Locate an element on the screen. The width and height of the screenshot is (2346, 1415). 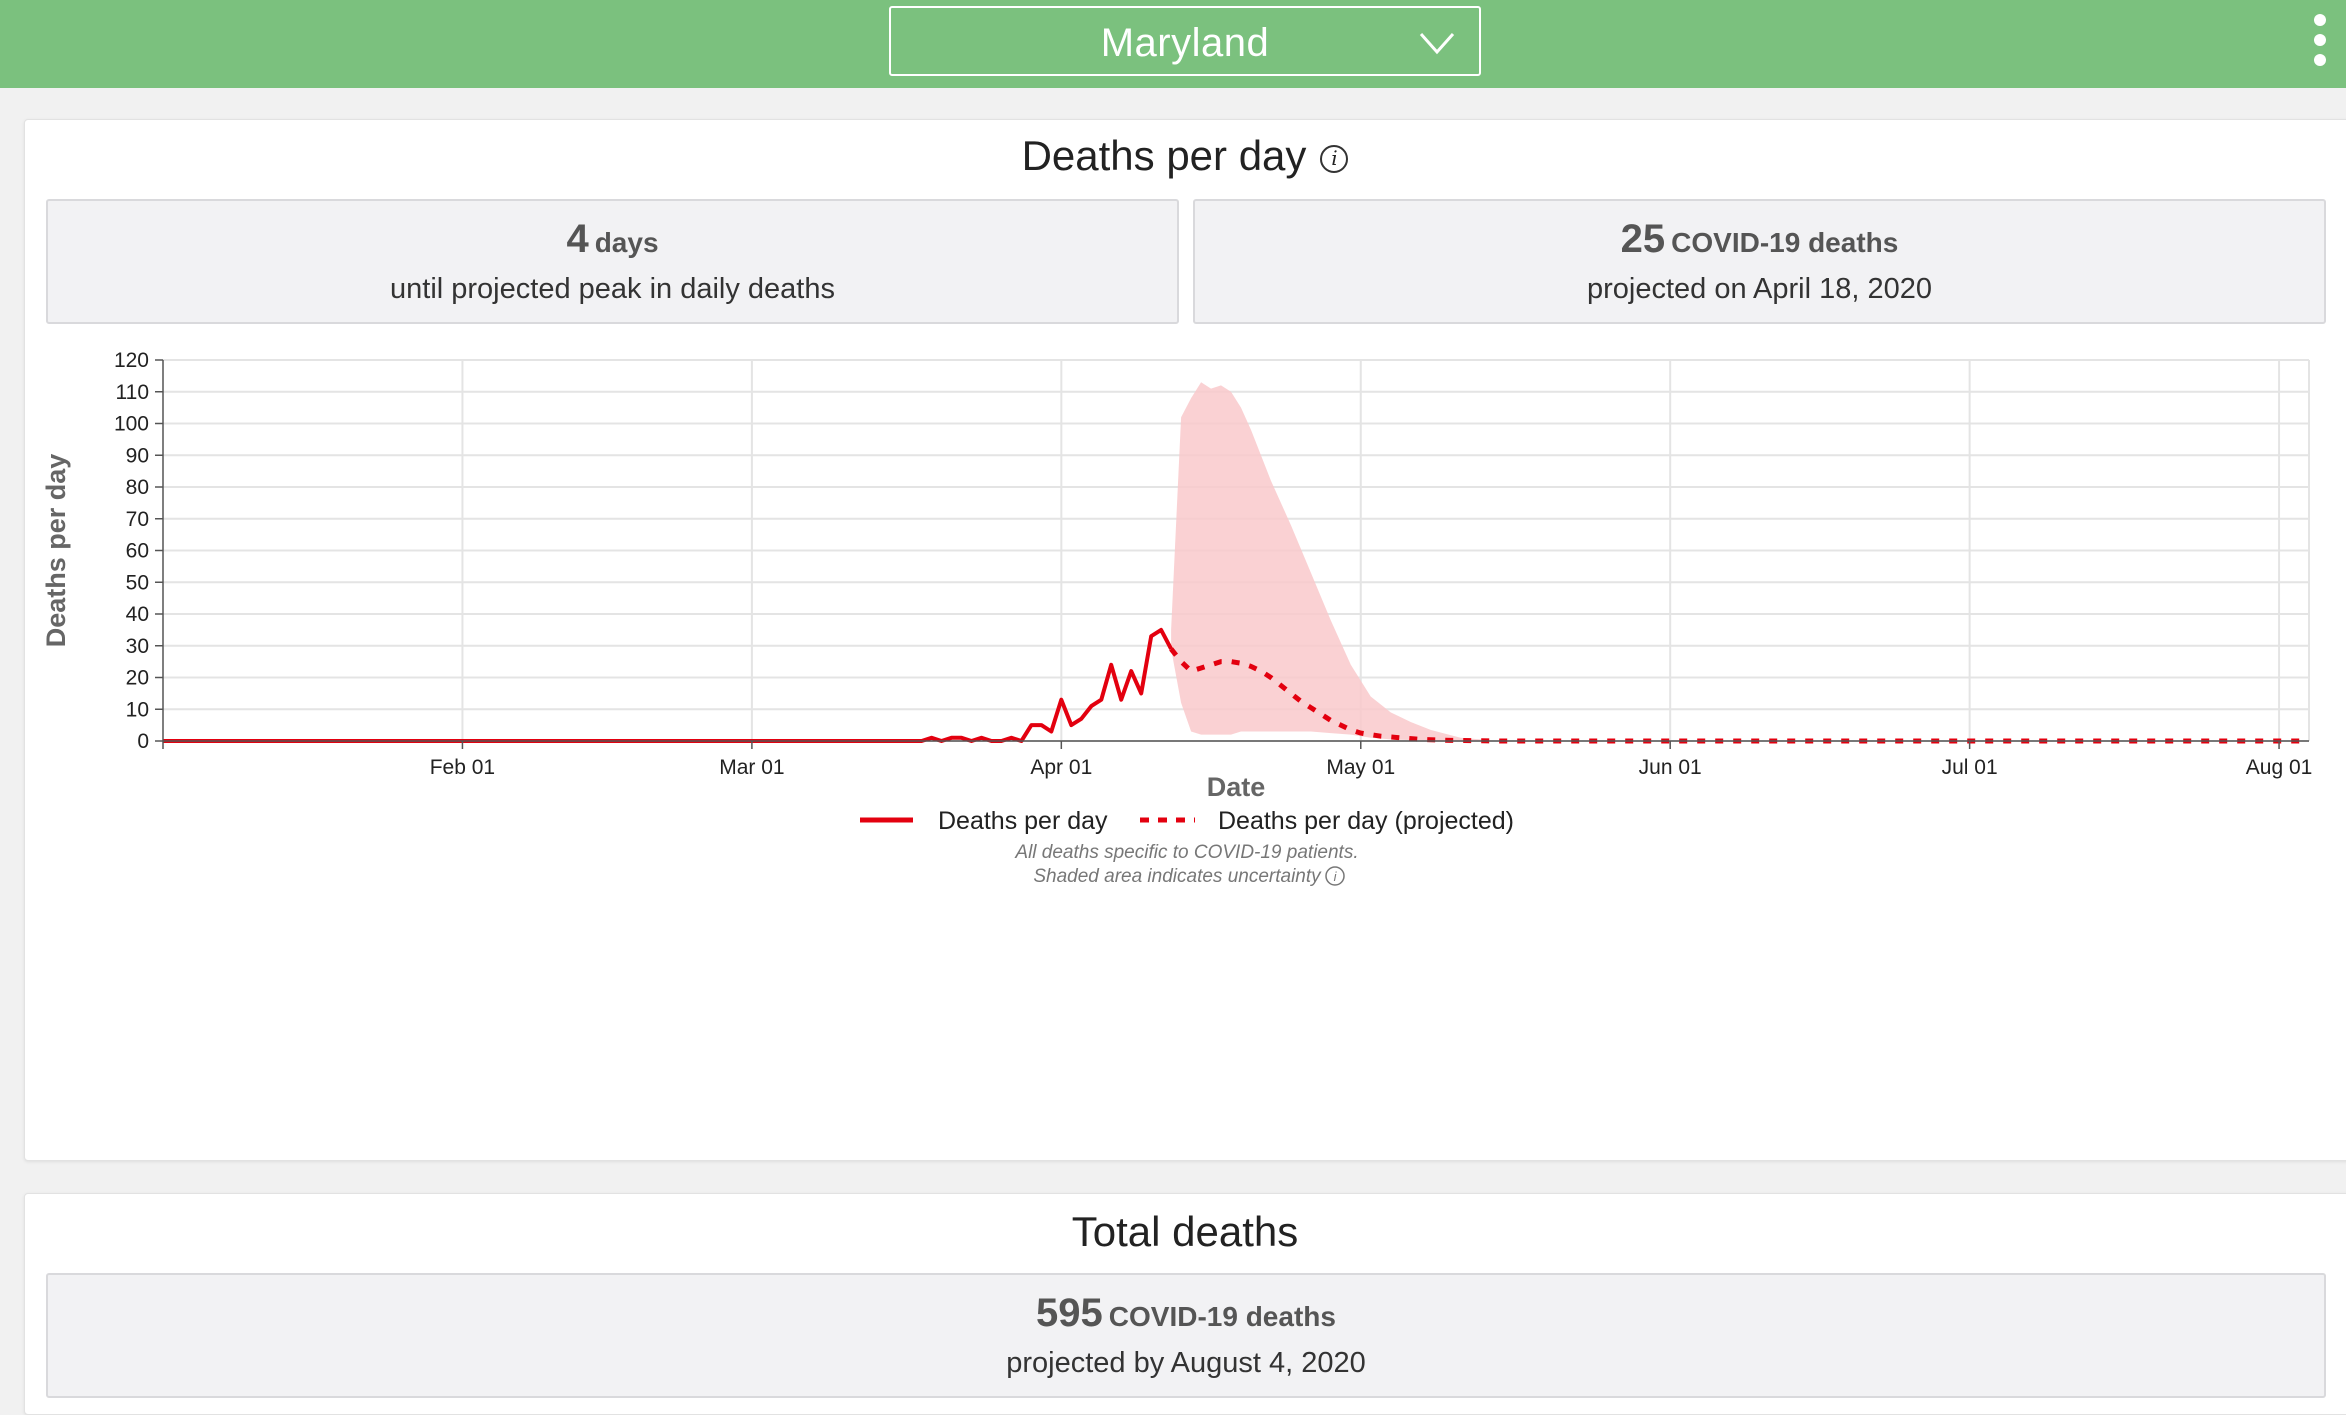
x-tick-label: Feb 01 is located at coordinates (462, 767).